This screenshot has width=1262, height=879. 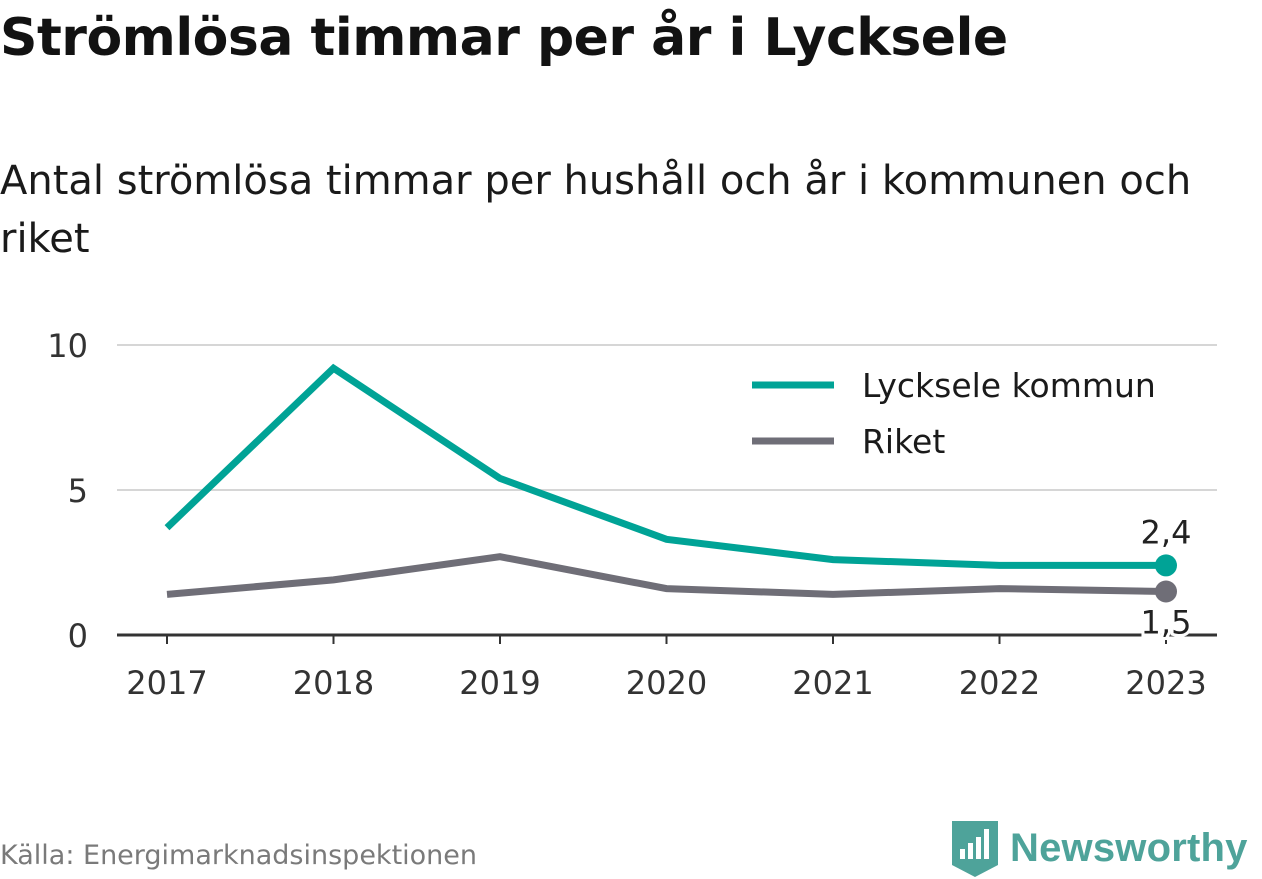 I want to click on x-axis: 2017 2018 2019 2020 2021 2022 2023, so click(x=666, y=668).